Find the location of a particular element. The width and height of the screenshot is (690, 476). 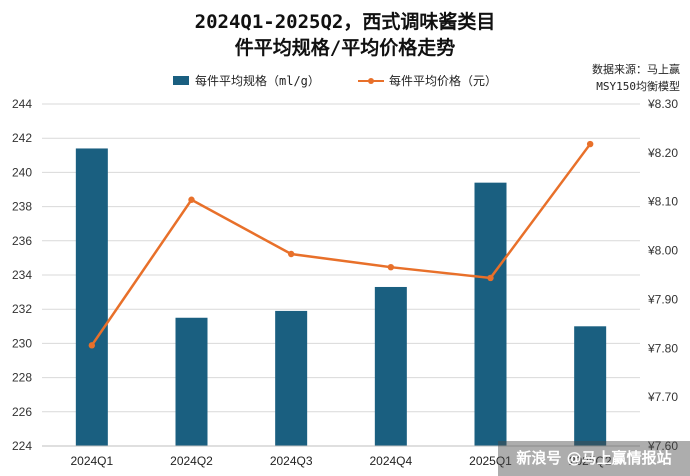

legend-label-line: 每件平均价格（元） is located at coordinates (443, 80).